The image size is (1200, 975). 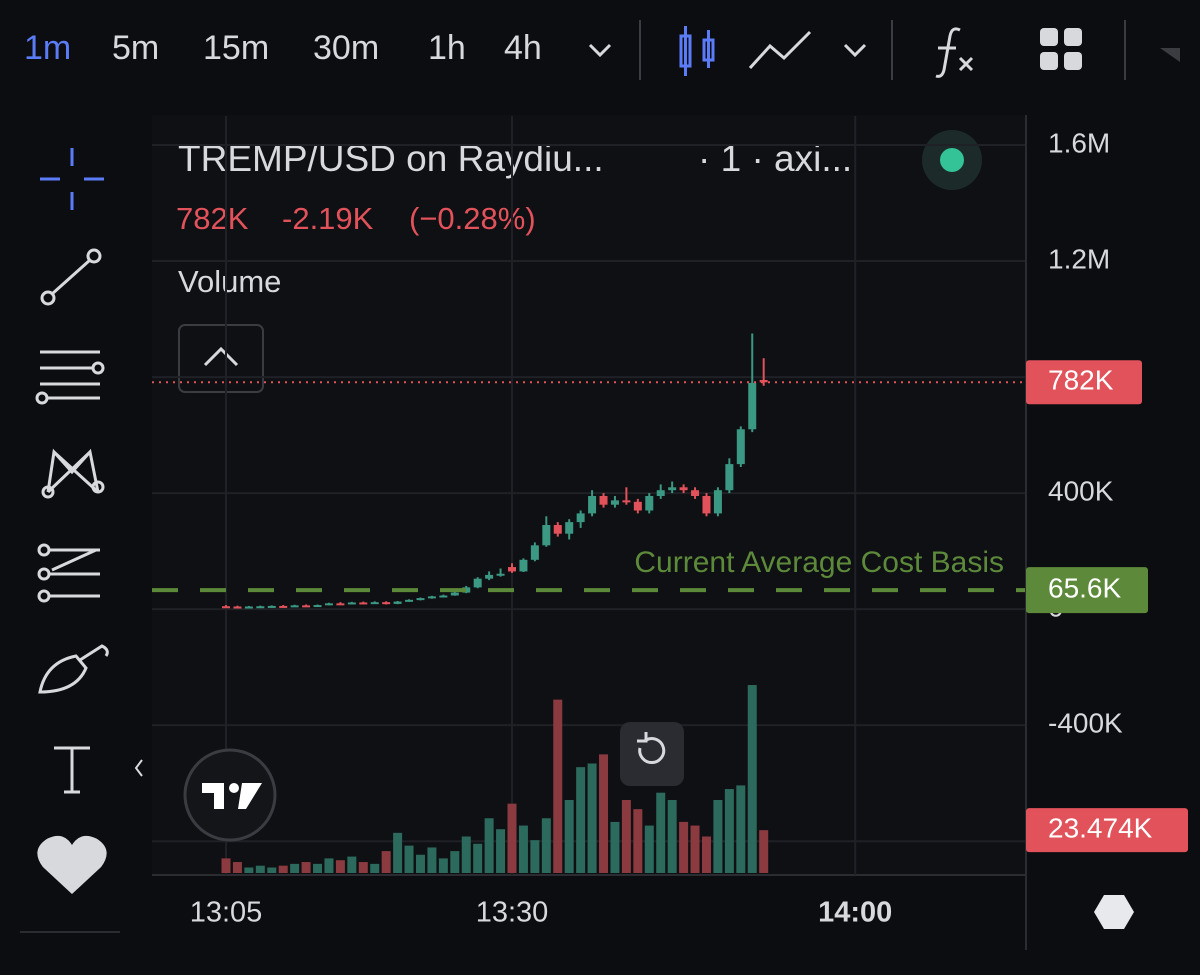 What do you see at coordinates (73, 669) in the screenshot?
I see `brush-tool` at bounding box center [73, 669].